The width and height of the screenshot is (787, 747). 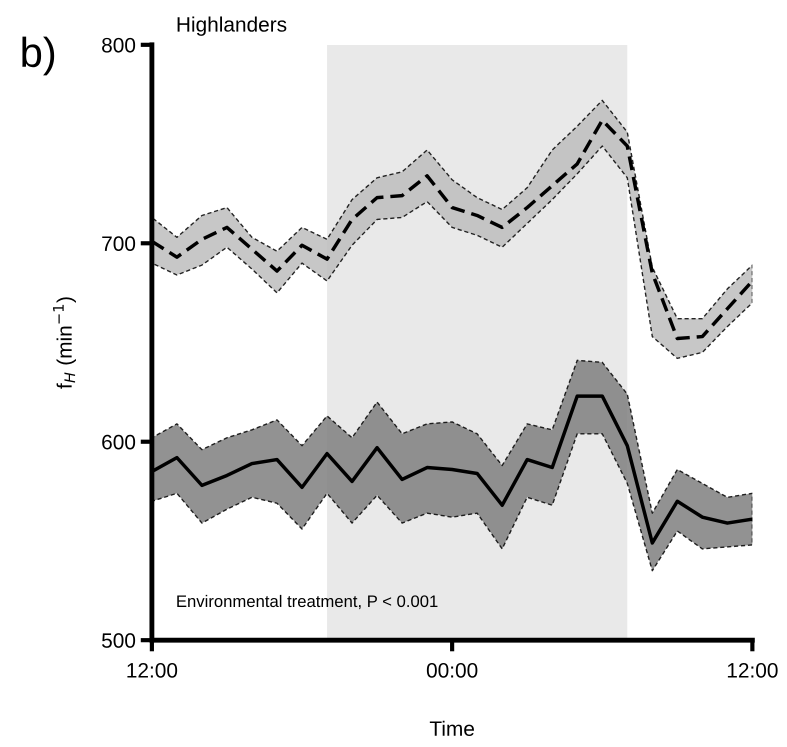 I want to click on chart-title: Highlanders, so click(x=232, y=26).